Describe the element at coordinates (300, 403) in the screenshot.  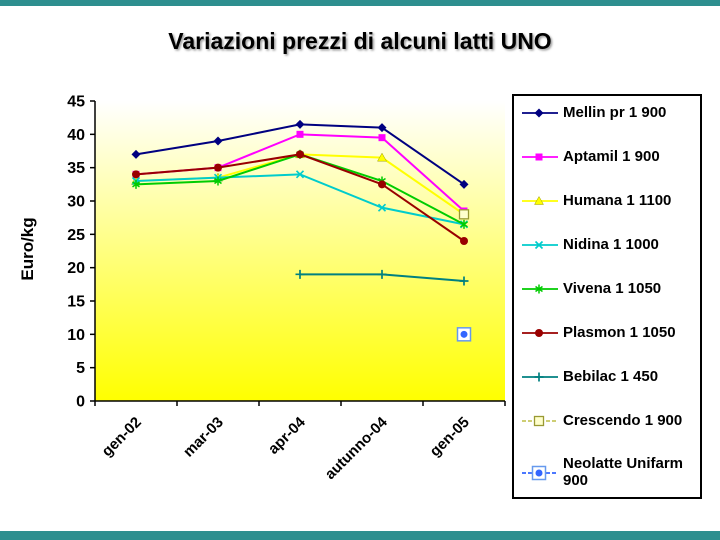
I see `x-axis` at that location.